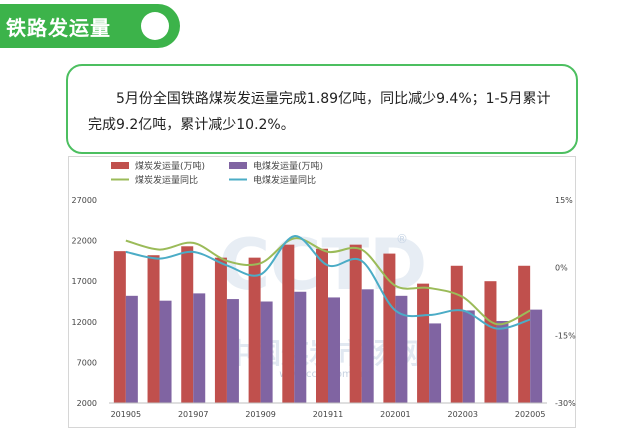 Image resolution: width=630 pixels, height=440 pixels. What do you see at coordinates (561, 268) in the screenshot?
I see `right-axis-tick-label: 0%` at bounding box center [561, 268].